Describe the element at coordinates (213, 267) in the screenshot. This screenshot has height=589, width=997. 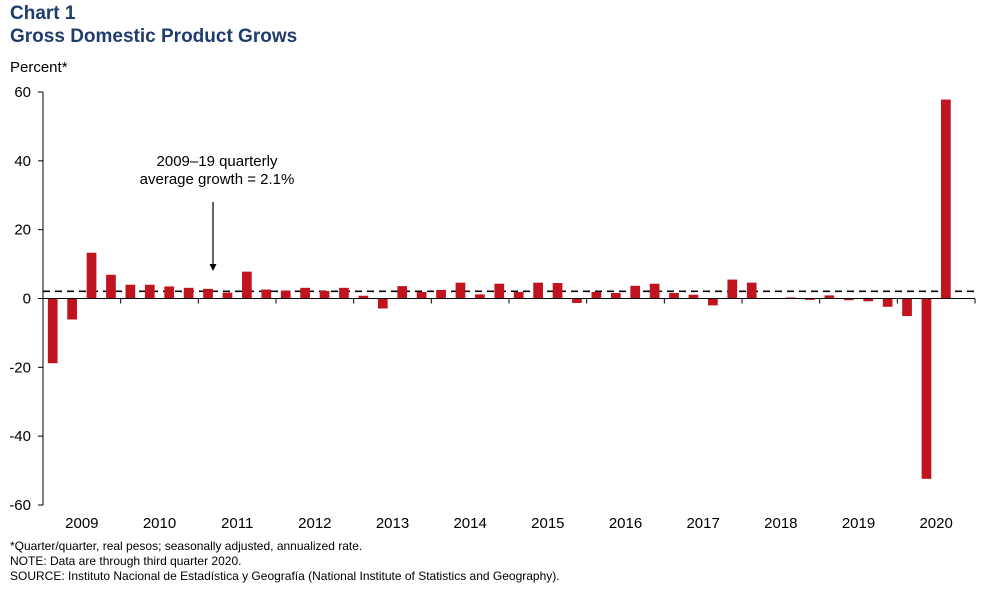
I see `annotation-arrow-head` at that location.